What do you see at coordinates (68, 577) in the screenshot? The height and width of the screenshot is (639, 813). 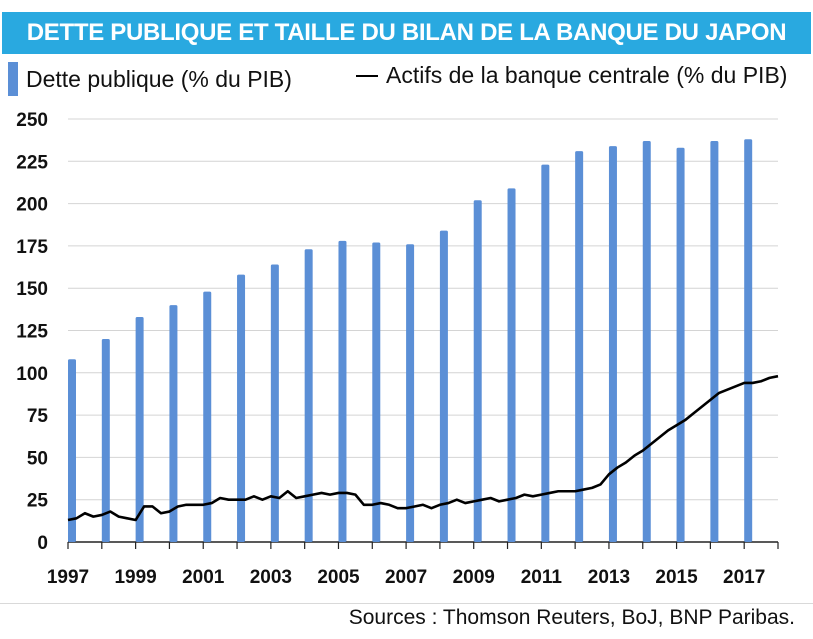 I see `x-tick-label: 1997` at bounding box center [68, 577].